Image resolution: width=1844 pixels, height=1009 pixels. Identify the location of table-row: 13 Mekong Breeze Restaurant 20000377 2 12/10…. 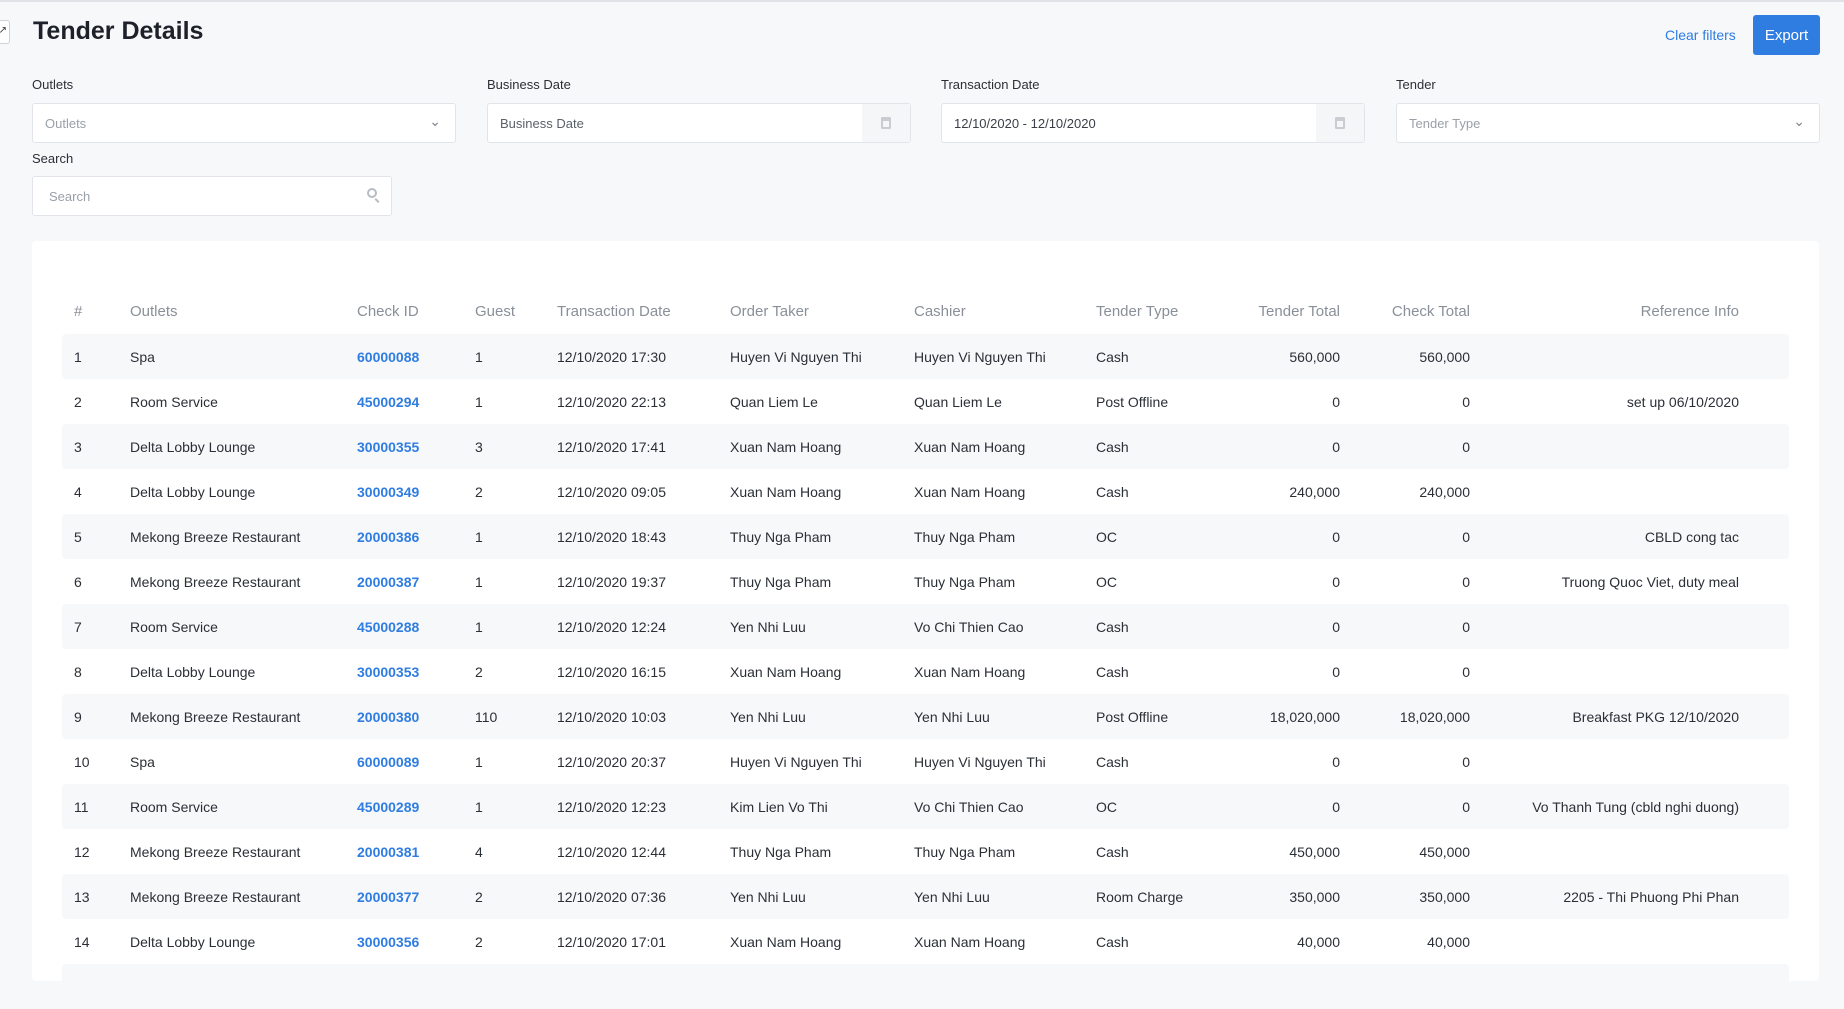
(925, 896).